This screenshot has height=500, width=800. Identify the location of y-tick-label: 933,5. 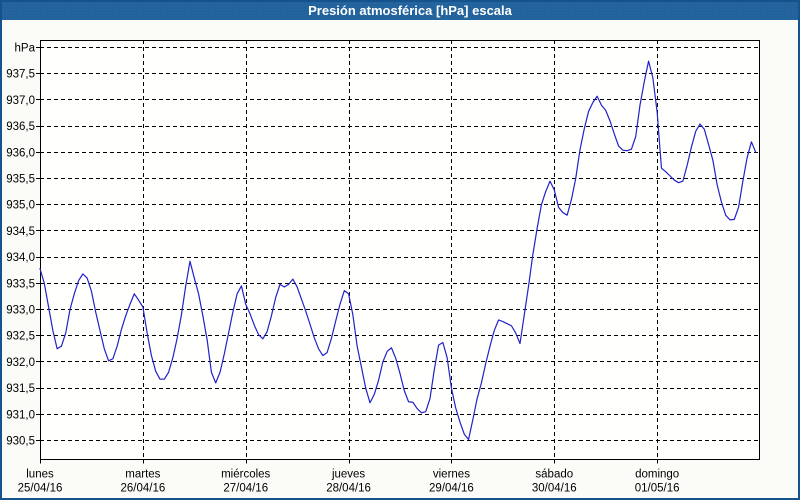
(20, 284).